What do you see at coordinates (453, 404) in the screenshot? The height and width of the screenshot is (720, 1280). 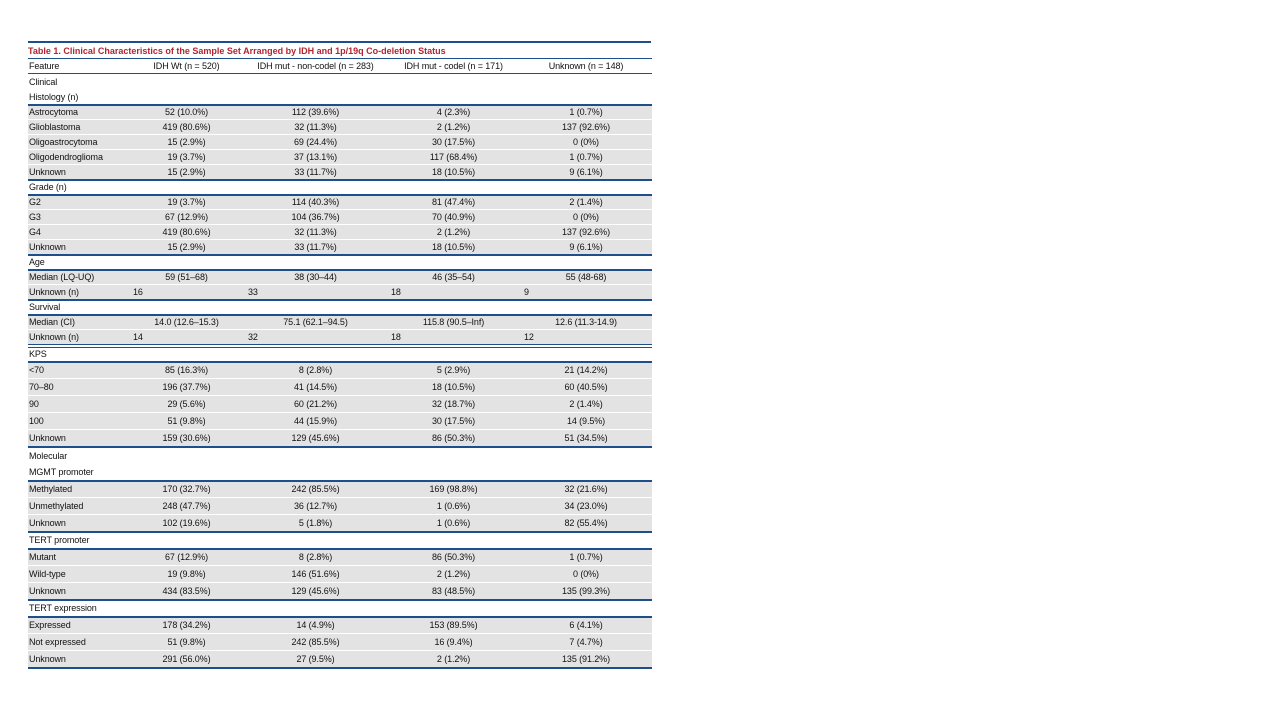 I see `cell-idh-mut-codel: 32 (18.7%)` at bounding box center [453, 404].